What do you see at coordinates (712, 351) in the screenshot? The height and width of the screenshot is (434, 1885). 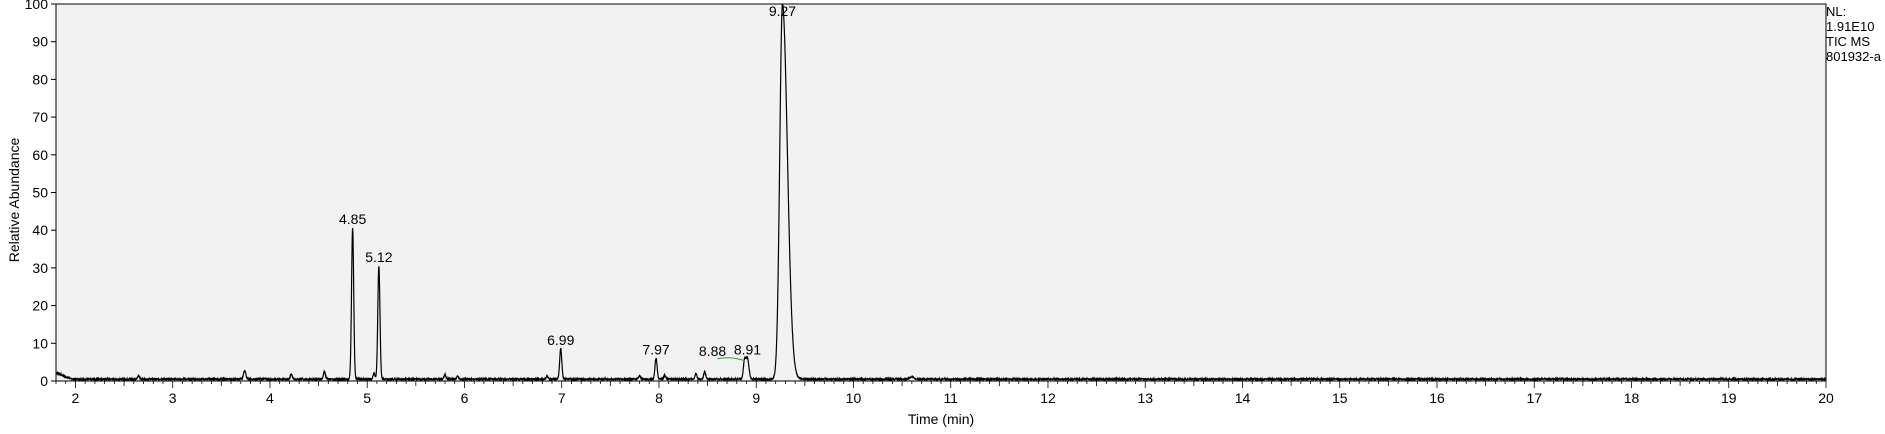 I see `peak-label: 8.88` at bounding box center [712, 351].